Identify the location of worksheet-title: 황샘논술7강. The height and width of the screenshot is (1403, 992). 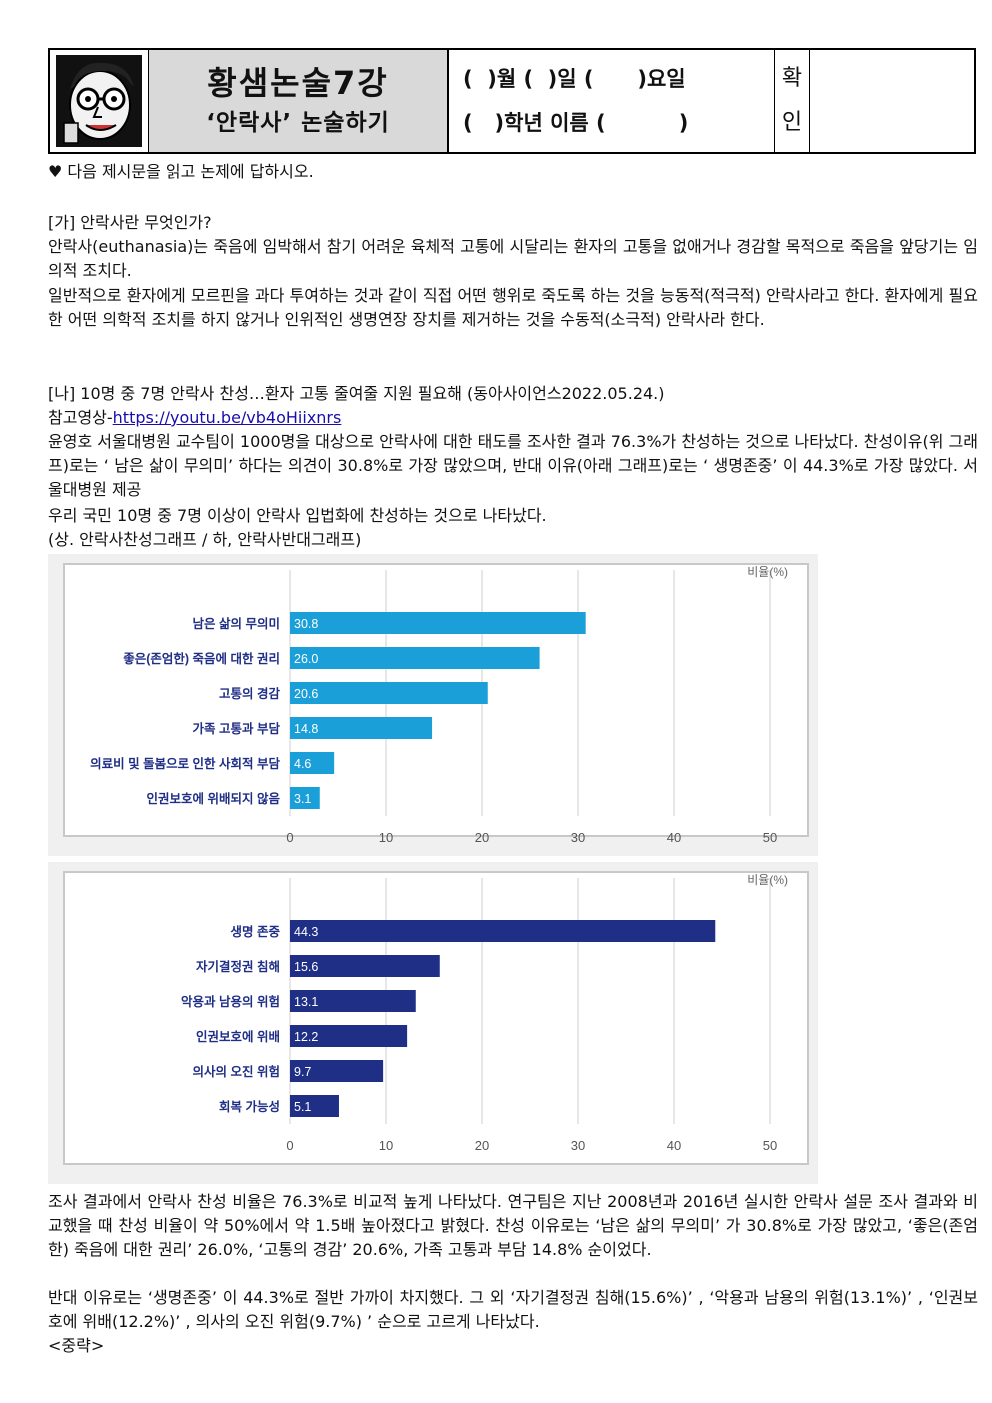
(298, 83).